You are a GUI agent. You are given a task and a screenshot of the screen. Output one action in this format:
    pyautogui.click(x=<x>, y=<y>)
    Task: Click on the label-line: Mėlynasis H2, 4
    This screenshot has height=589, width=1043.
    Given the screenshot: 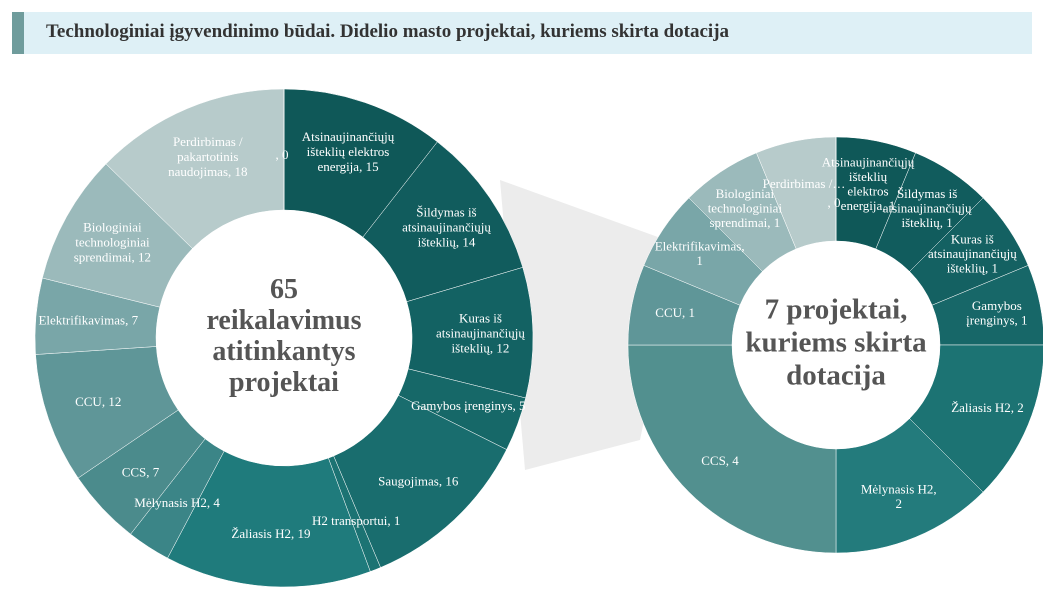 What is the action you would take?
    pyautogui.click(x=177, y=502)
    